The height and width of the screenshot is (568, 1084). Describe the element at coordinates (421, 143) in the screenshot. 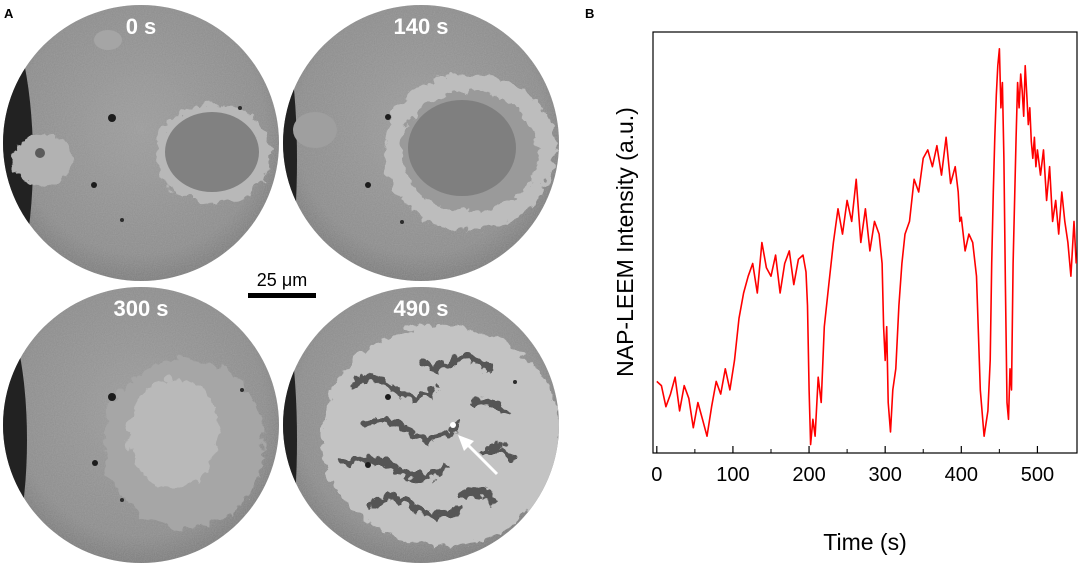

I see `leem-frame-140s: 140 s` at that location.